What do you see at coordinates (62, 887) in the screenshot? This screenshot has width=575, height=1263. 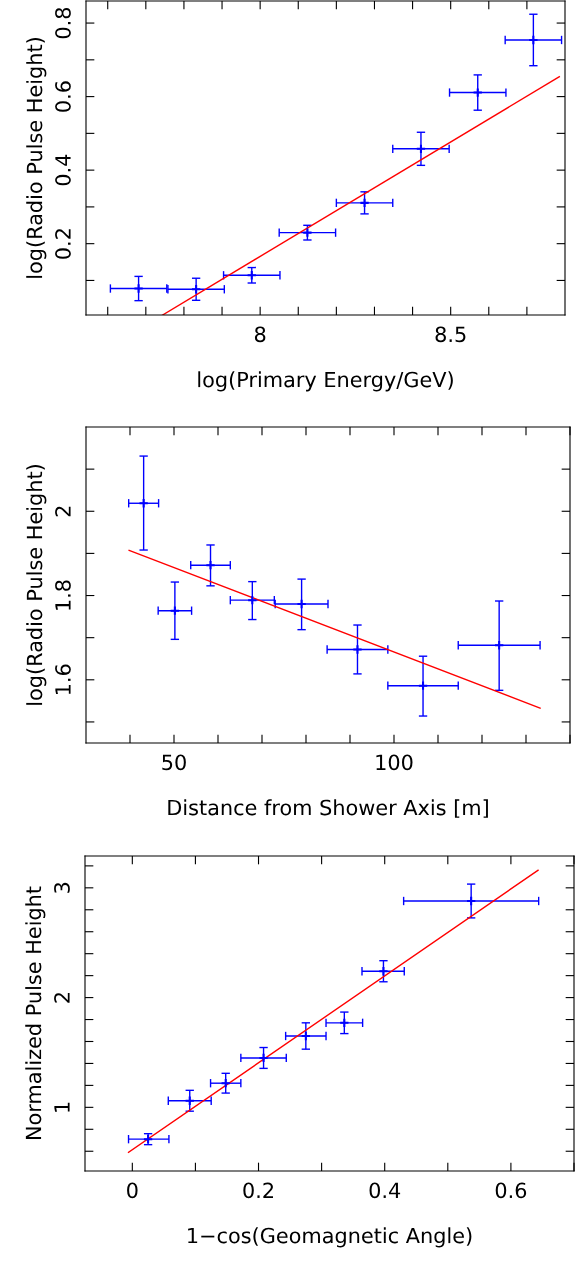 I see `y-tick-label: 3` at bounding box center [62, 887].